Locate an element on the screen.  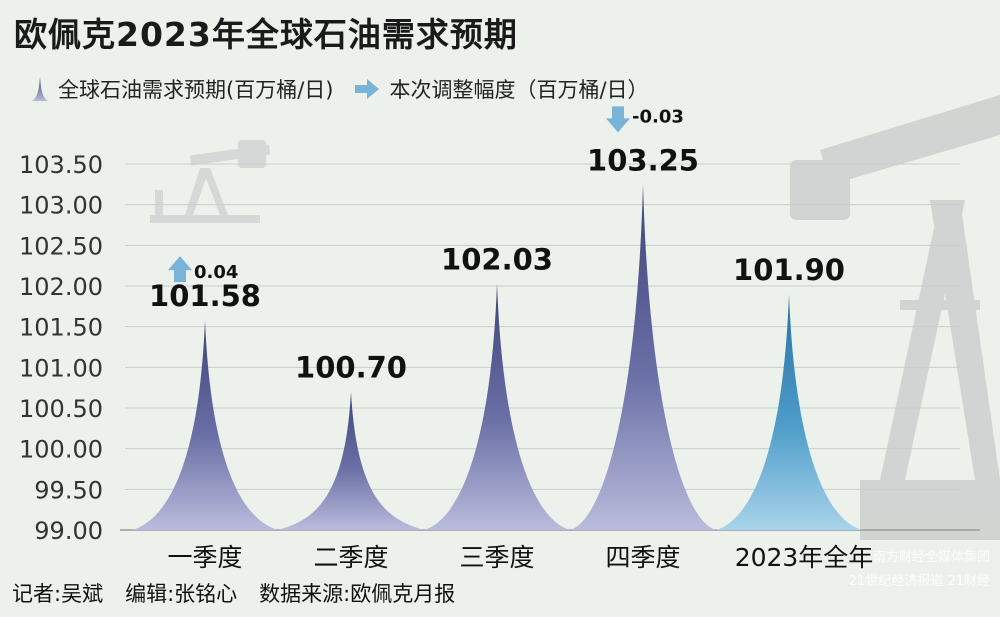
y-tick-label: 99.00 is located at coordinates (68, 531).